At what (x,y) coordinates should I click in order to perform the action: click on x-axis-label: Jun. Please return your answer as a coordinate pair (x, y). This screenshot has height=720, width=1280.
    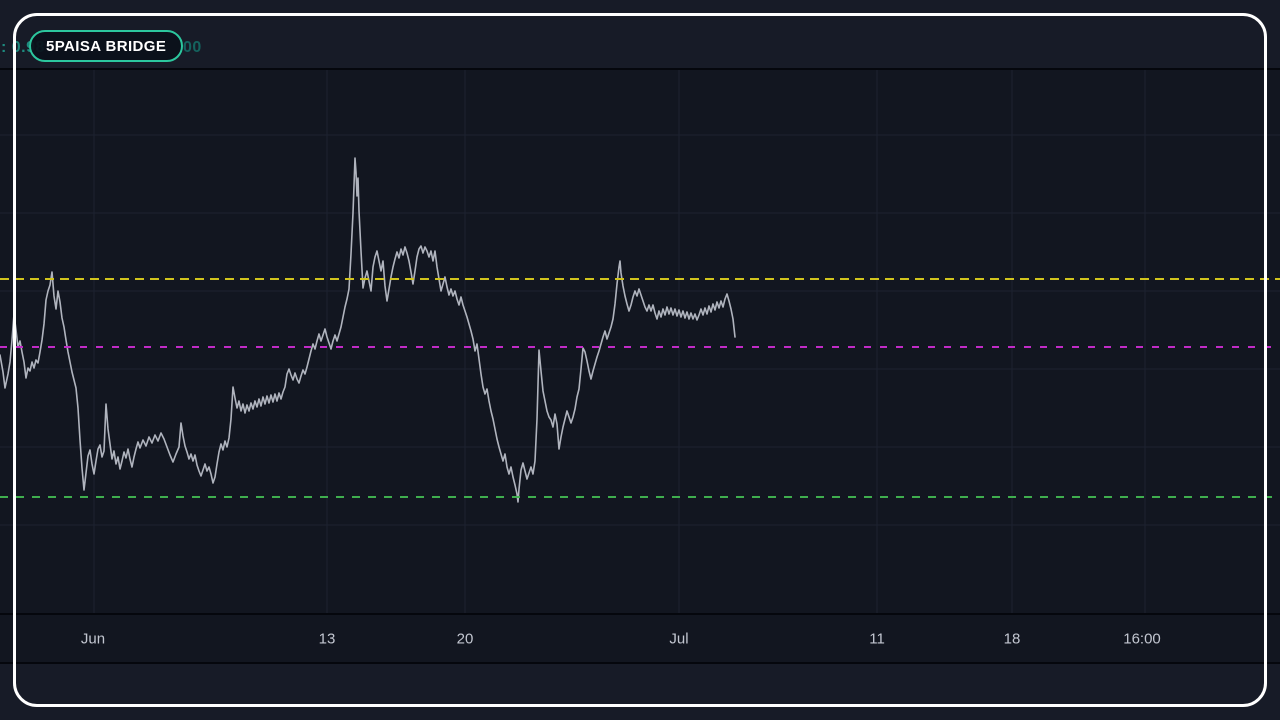
    Looking at the image, I should click on (93, 638).